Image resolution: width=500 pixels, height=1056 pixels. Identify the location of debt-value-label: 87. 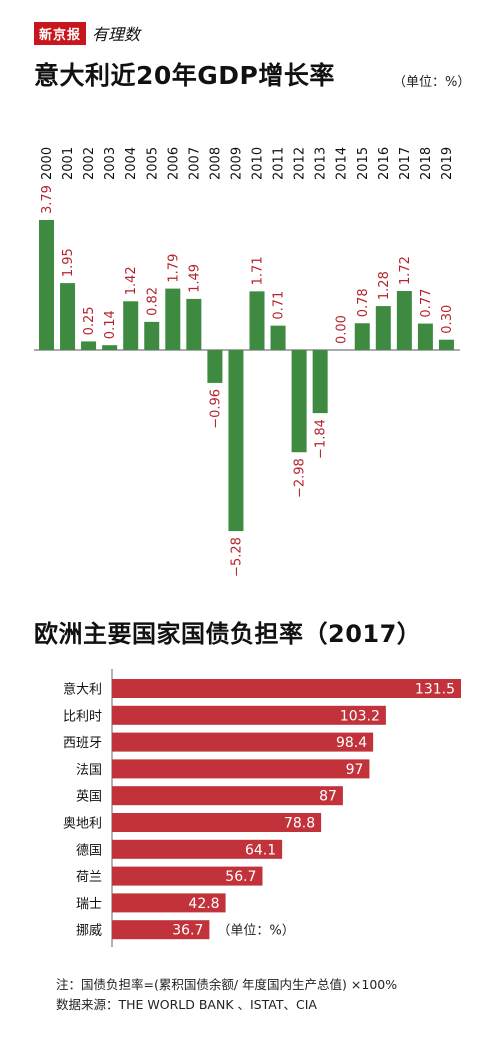
(328, 797).